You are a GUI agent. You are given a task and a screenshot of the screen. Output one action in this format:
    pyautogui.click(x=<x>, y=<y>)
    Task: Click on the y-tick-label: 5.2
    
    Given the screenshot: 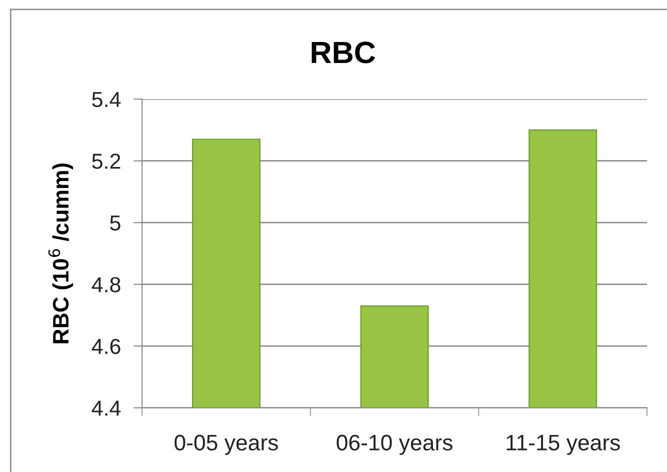 What is the action you would take?
    pyautogui.click(x=106, y=161)
    